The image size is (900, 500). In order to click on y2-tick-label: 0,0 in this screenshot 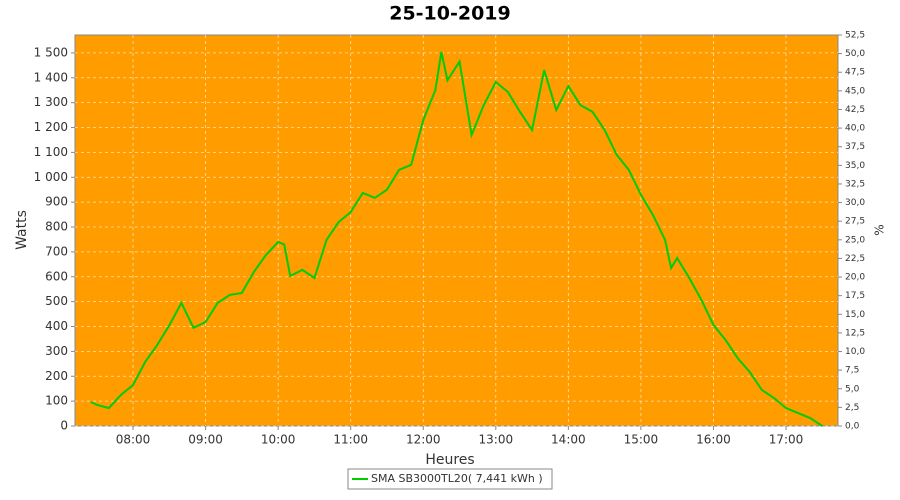, I will do `click(852, 427)`.